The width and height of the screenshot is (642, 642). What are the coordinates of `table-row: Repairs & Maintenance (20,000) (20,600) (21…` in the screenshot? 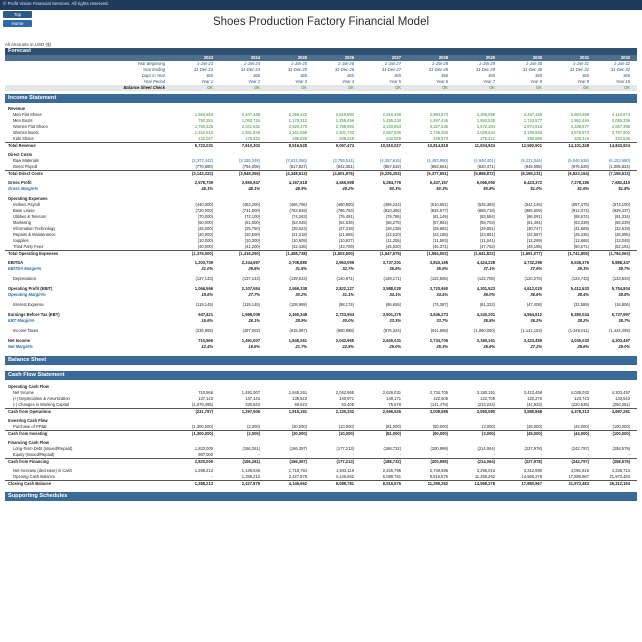 It's located at (321, 235).